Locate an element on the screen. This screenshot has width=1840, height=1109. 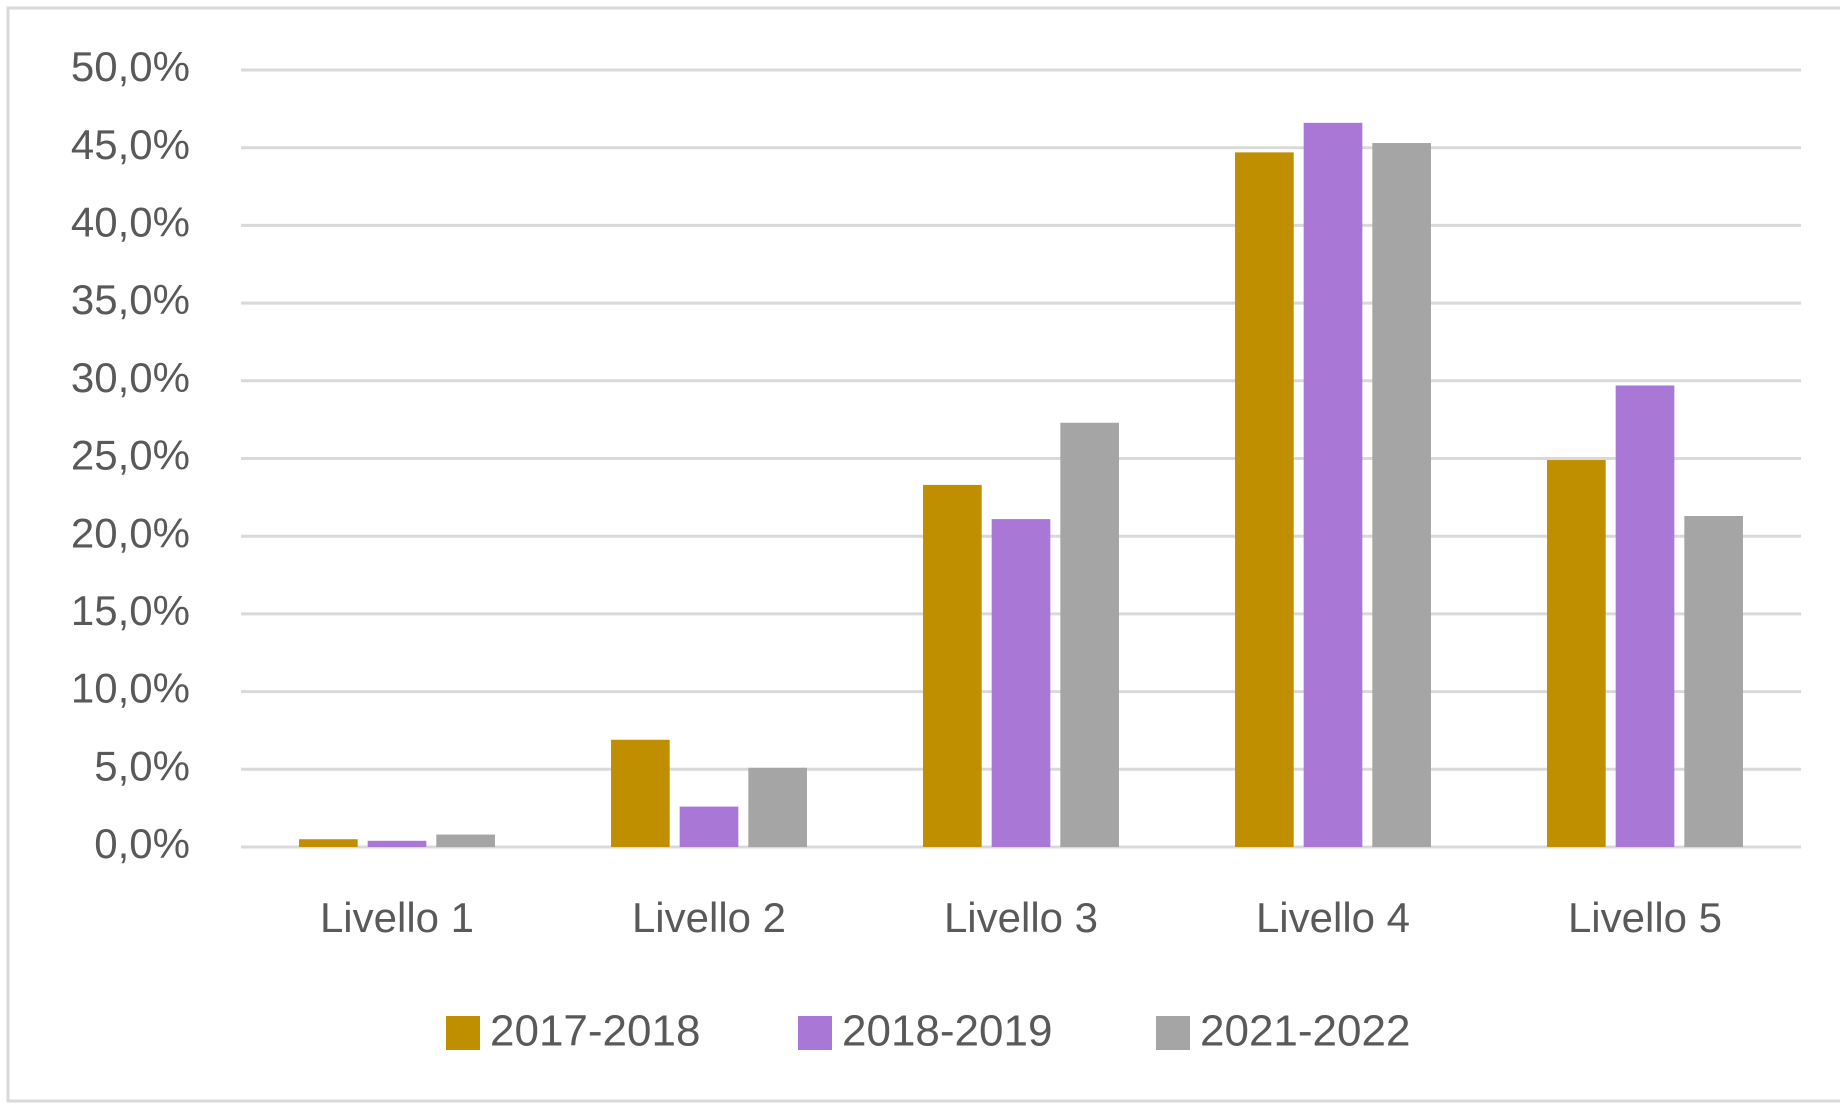
legend-label: 2018-2019 is located at coordinates (947, 1031).